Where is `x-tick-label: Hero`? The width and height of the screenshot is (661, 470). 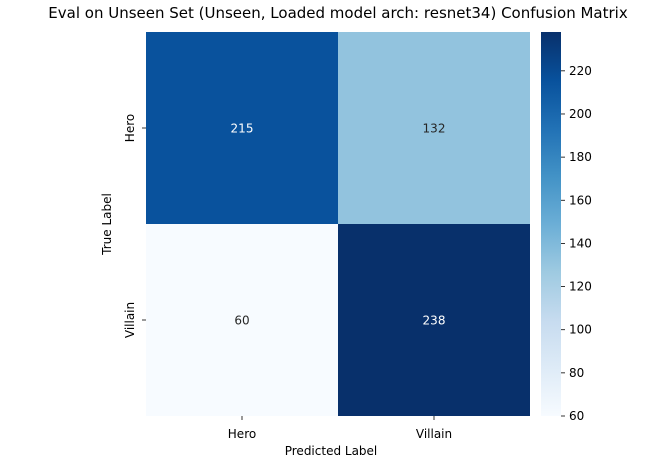
x-tick-label: Hero is located at coordinates (242, 434).